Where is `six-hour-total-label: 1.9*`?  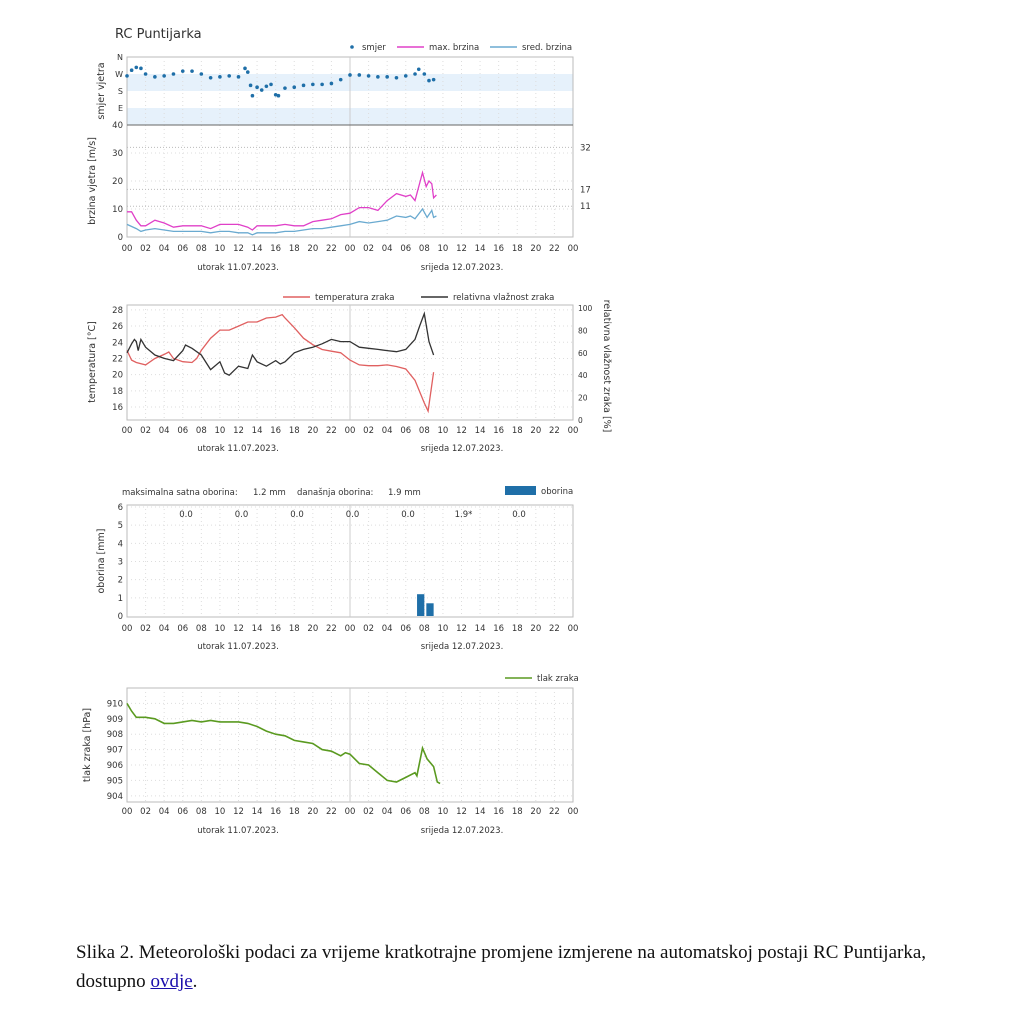
six-hour-total-label: 1.9* is located at coordinates (464, 515).